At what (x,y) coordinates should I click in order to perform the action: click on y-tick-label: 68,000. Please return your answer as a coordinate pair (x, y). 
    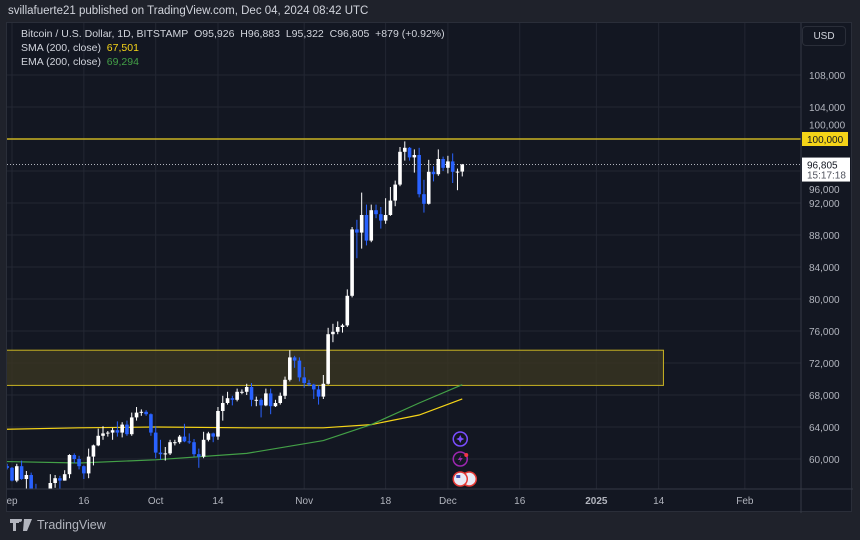
    Looking at the image, I should click on (824, 396).